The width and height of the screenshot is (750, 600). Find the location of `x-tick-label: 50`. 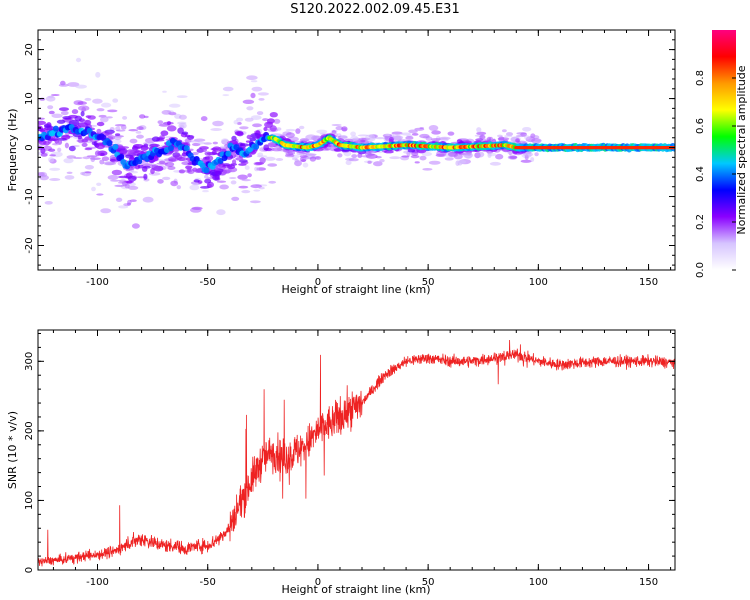

x-tick-label: 50 is located at coordinates (428, 282).